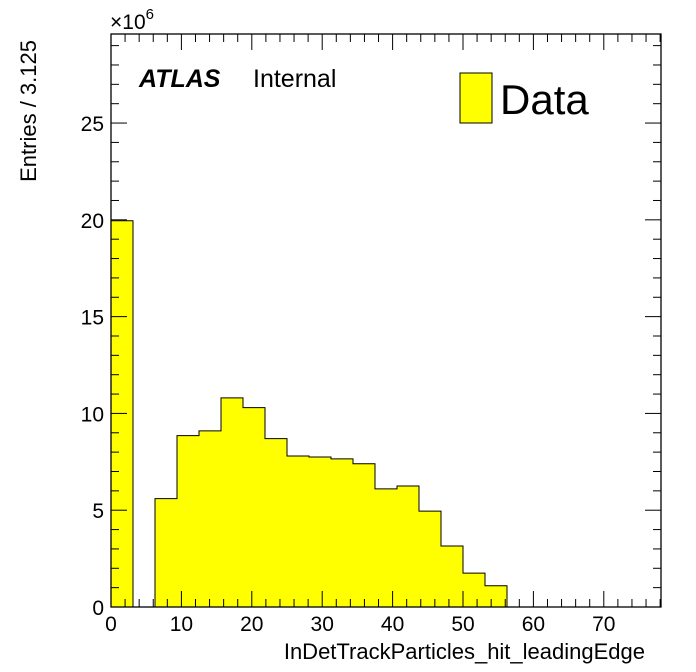 Image resolution: width=696 pixels, height=672 pixels. Describe the element at coordinates (322, 624) in the screenshot. I see `x-tick-label: 30` at that location.